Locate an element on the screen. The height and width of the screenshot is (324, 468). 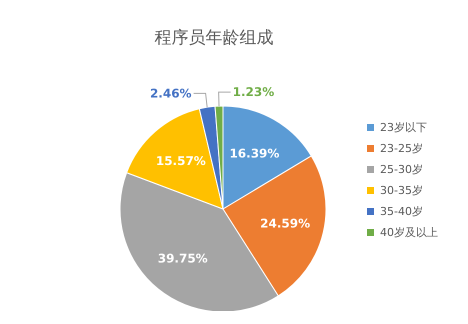
data-label: 15.57% is located at coordinates (181, 161).